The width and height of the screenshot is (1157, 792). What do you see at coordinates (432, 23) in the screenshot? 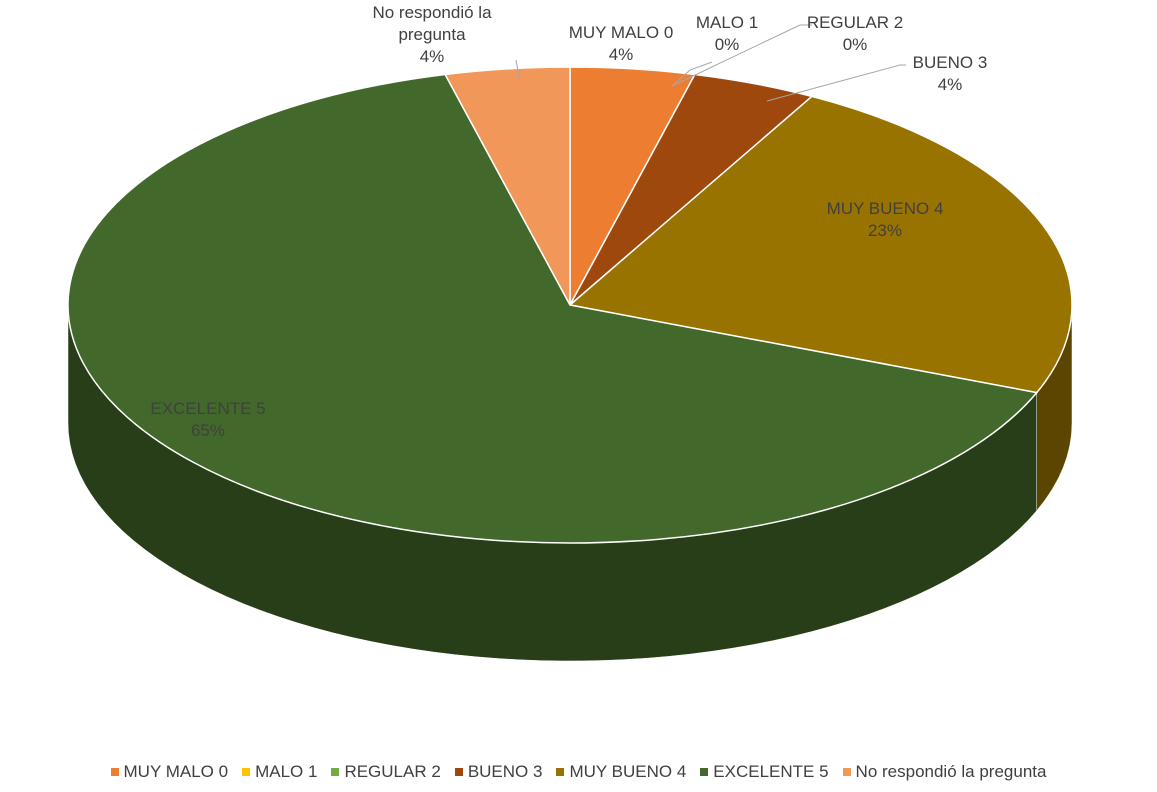
I see `data-label-name: No respondió la pregunta` at bounding box center [432, 23].